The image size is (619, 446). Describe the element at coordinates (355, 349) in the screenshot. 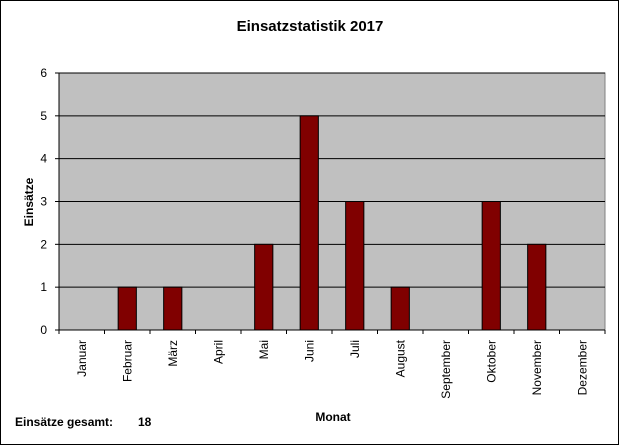

I see `x-tick-label: Juli` at that location.